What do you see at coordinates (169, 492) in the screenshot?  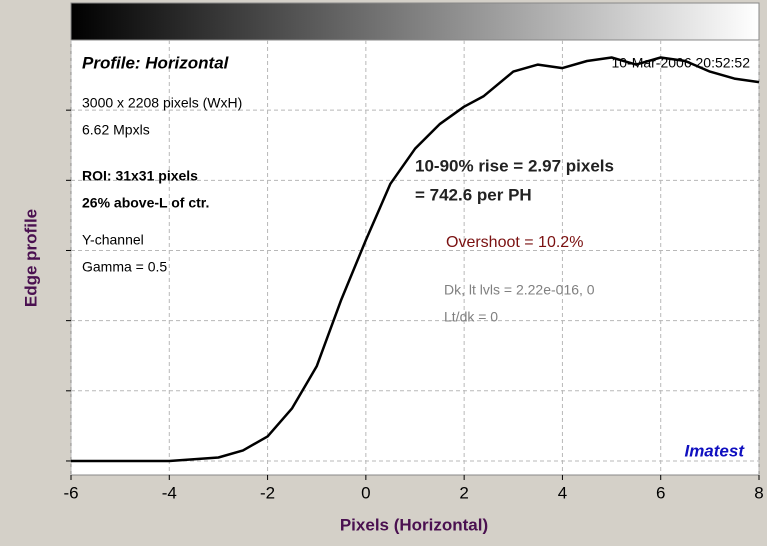 I see `x-tick-label: -4` at bounding box center [169, 492].